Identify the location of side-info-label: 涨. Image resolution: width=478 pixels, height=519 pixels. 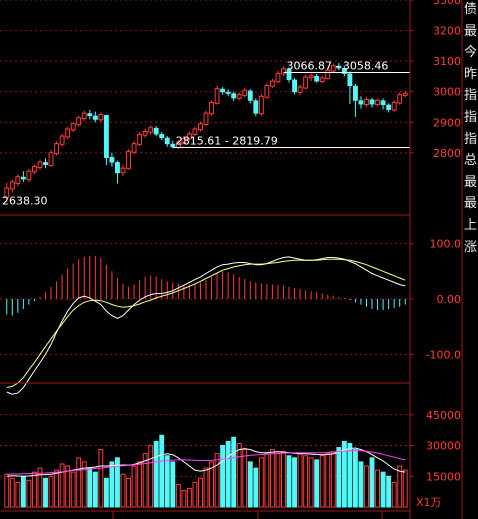
(471, 247).